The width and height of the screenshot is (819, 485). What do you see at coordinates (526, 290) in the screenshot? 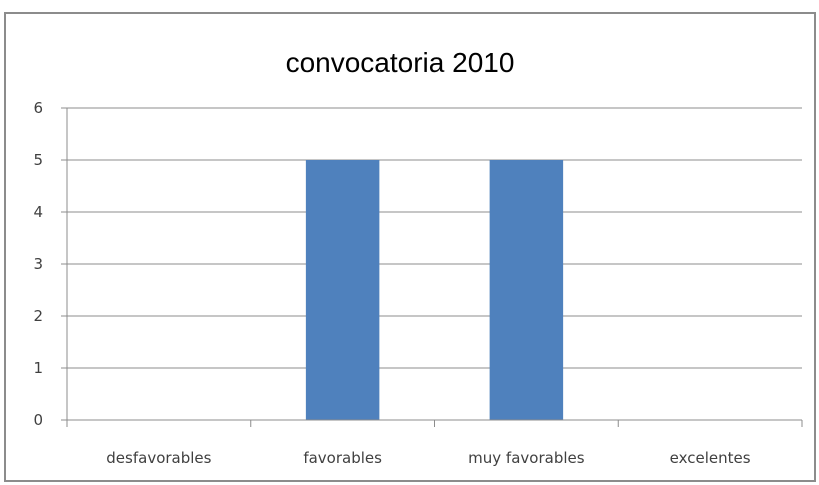
I see `bar-muy-favorables` at bounding box center [526, 290].